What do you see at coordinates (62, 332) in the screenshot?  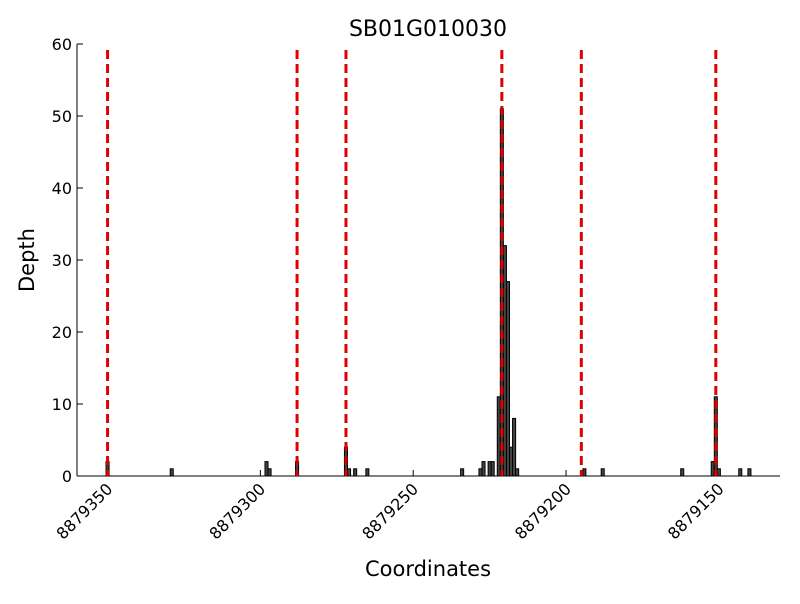 I see `y-tick-label: 20` at bounding box center [62, 332].